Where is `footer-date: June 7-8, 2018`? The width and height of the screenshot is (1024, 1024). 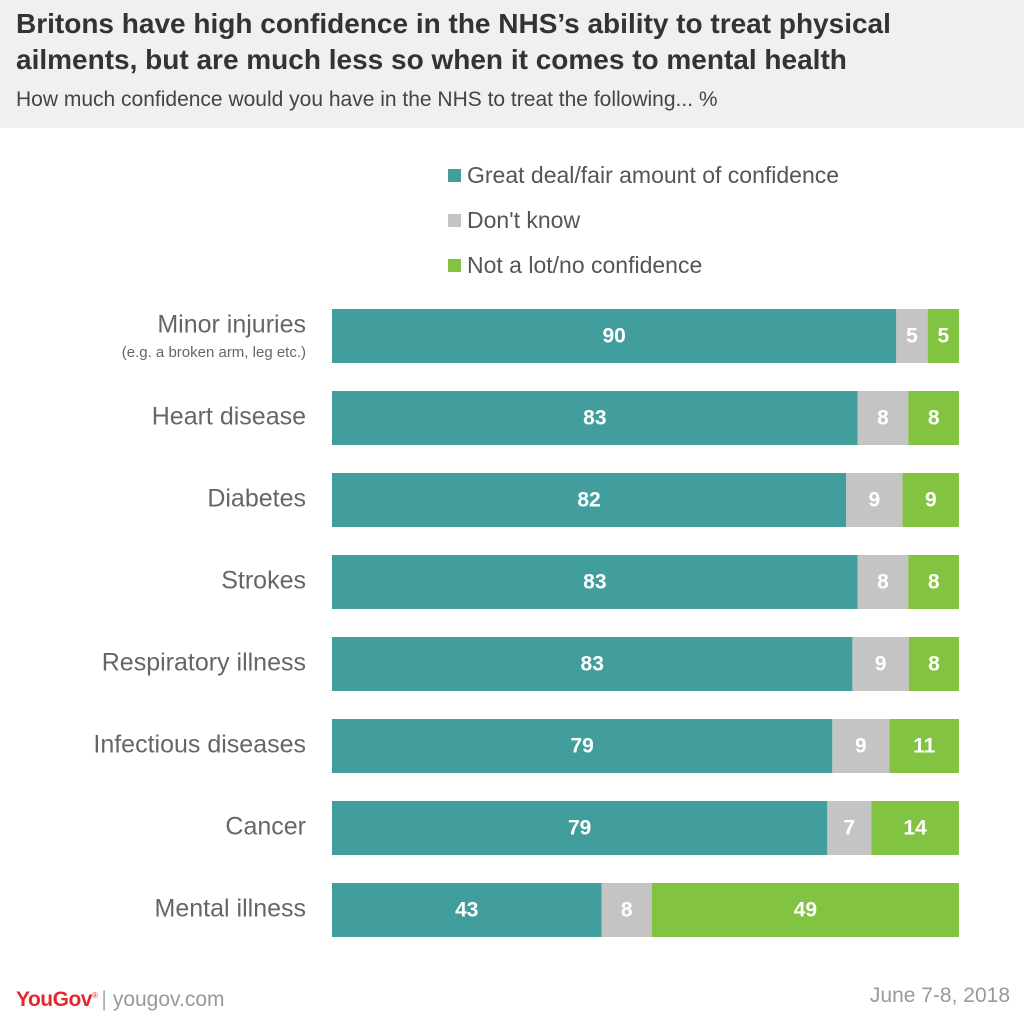
footer-date: June 7-8, 2018 is located at coordinates (939, 995).